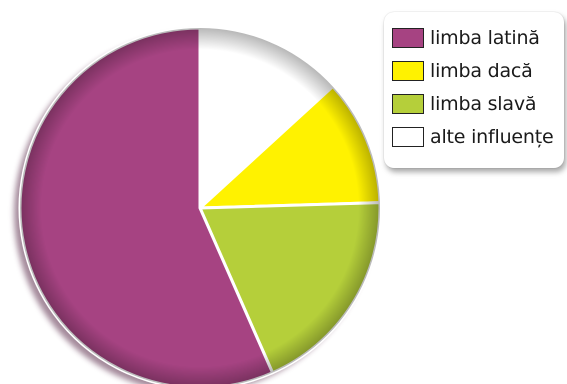  What do you see at coordinates (492, 136) in the screenshot?
I see `legend-label-alte: alte influențe` at bounding box center [492, 136].